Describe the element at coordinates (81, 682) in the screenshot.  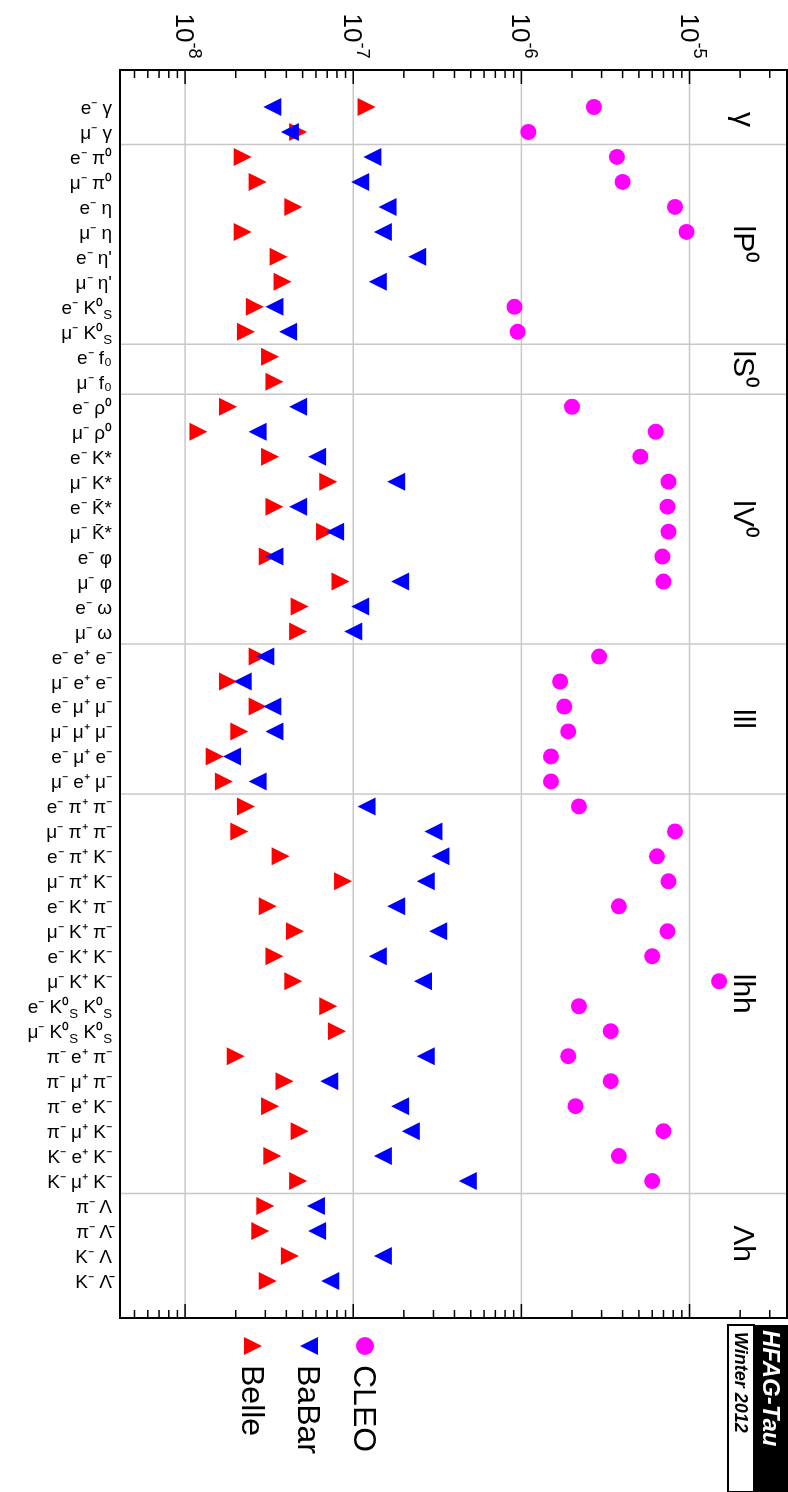
I see `y-tick-label: μ⁻ e⁺ e⁻` at that location.